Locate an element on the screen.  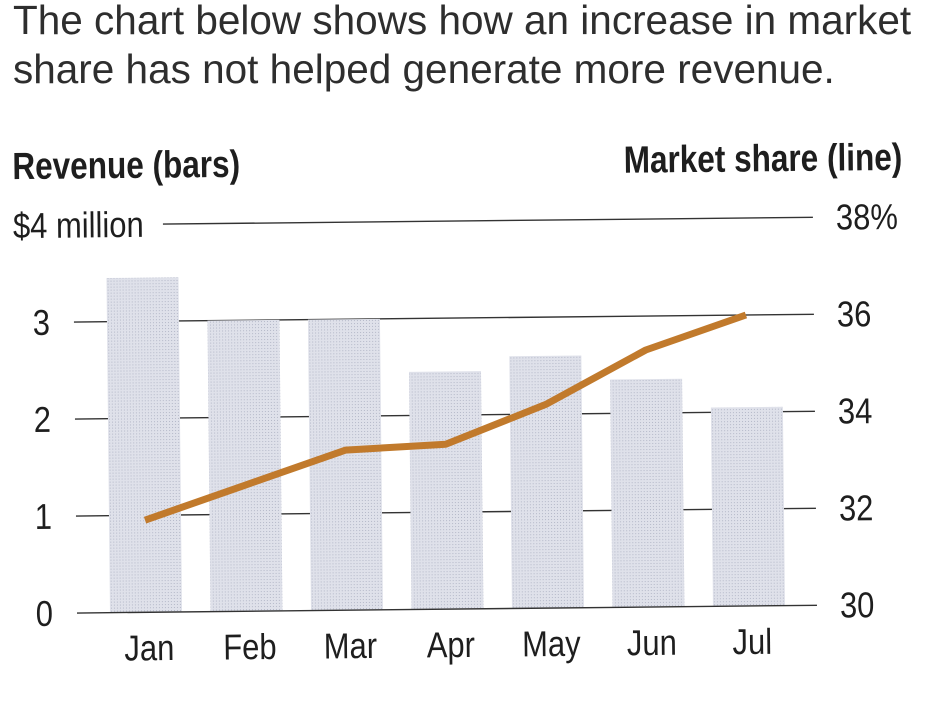
x-tick-label-jun: Jun is located at coordinates (652, 644).